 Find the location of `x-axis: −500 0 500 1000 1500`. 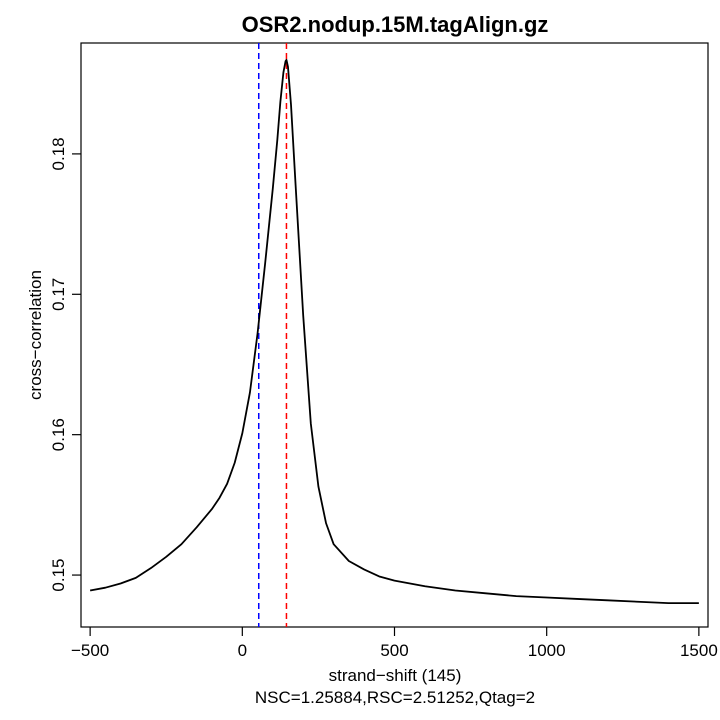

x-axis: −500 0 500 1000 1500 is located at coordinates (394, 643).